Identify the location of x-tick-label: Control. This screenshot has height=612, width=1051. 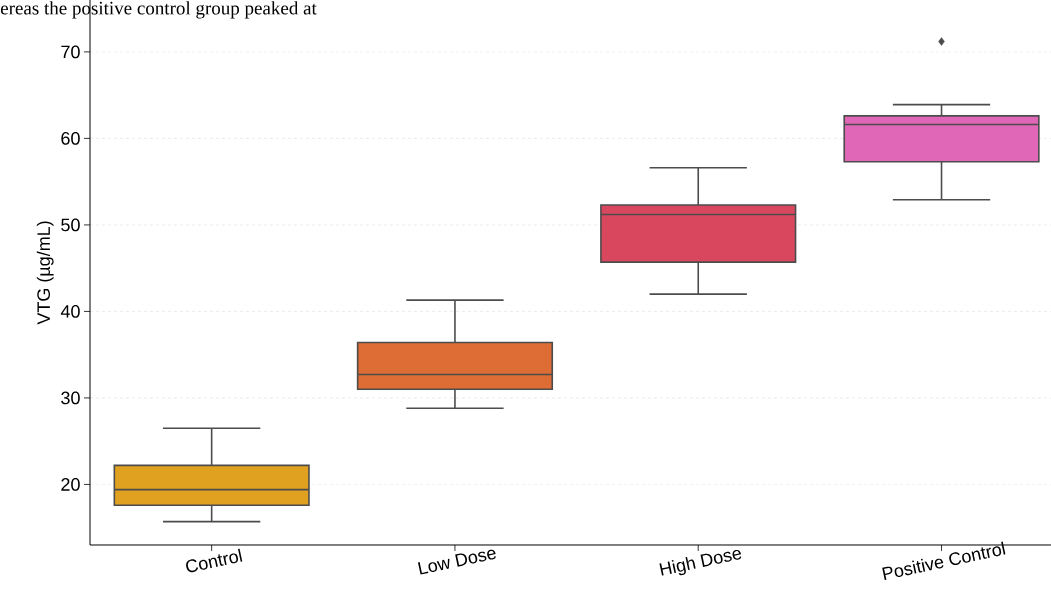
(214, 560).